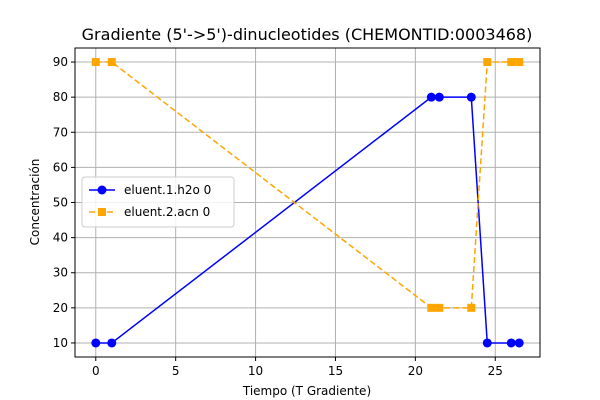  Describe the element at coordinates (335, 371) in the screenshot. I see `x-tick-label: 15` at that location.